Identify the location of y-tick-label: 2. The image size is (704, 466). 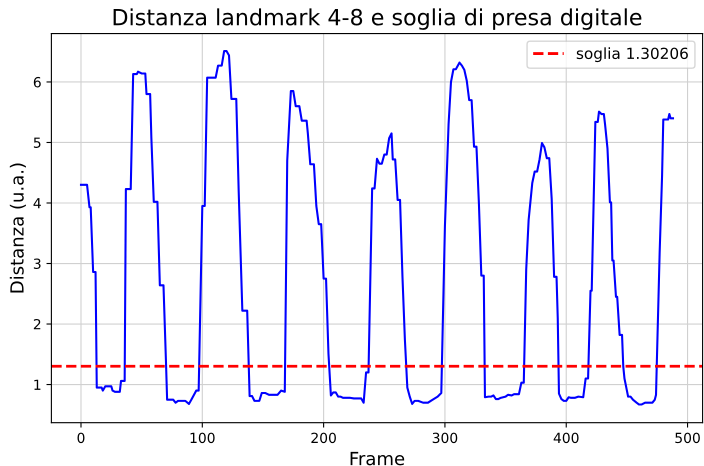
(37, 324).